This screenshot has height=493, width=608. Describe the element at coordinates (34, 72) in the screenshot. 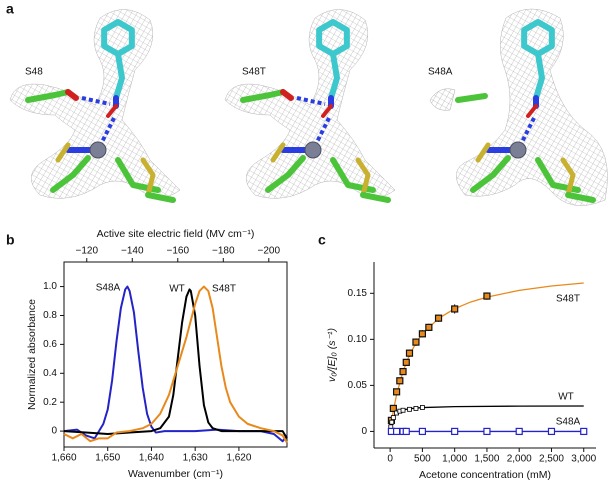

I see `structure-label: S48` at that location.